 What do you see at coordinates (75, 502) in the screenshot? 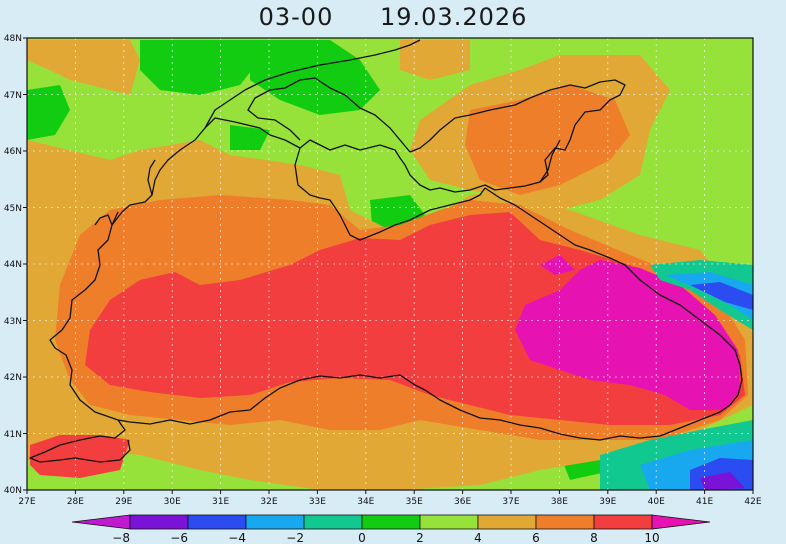
I see `lon-label: 28E` at bounding box center [75, 502].